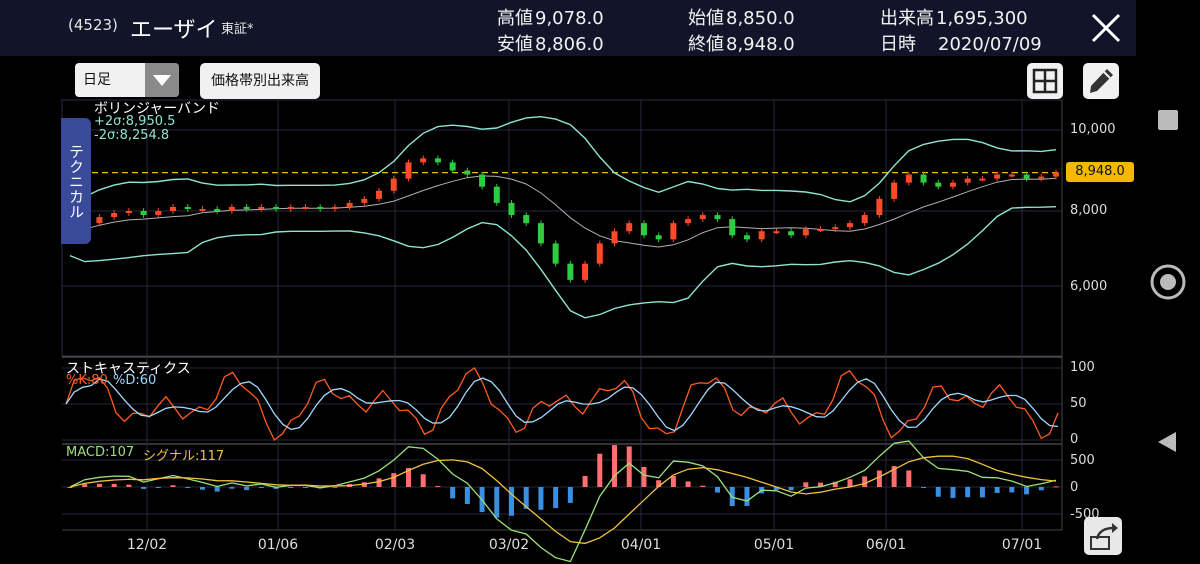 The image size is (1200, 564). I want to click on stock-name: エーザイ, so click(174, 30).